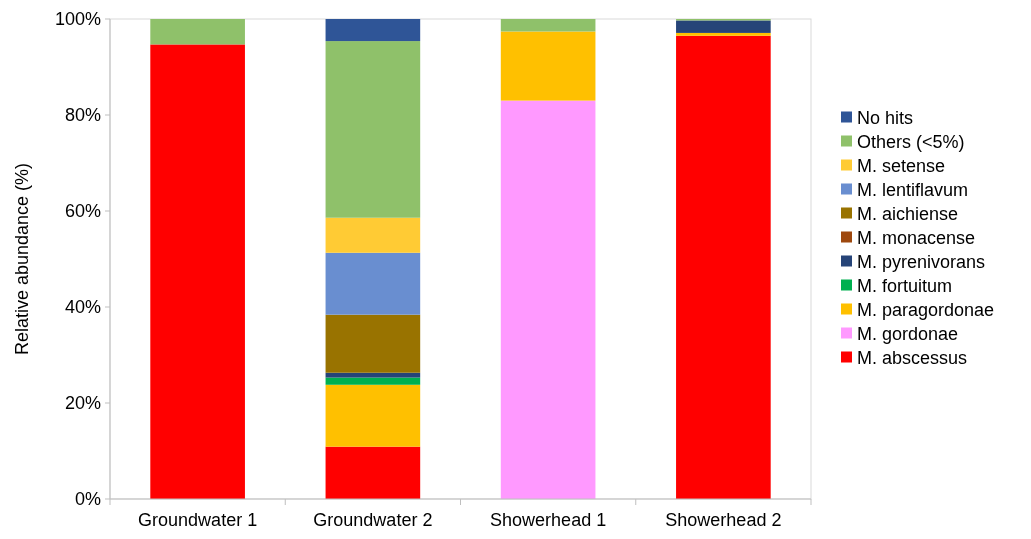  Describe the element at coordinates (916, 237) in the screenshot. I see `legend-label: M. monacense` at that location.